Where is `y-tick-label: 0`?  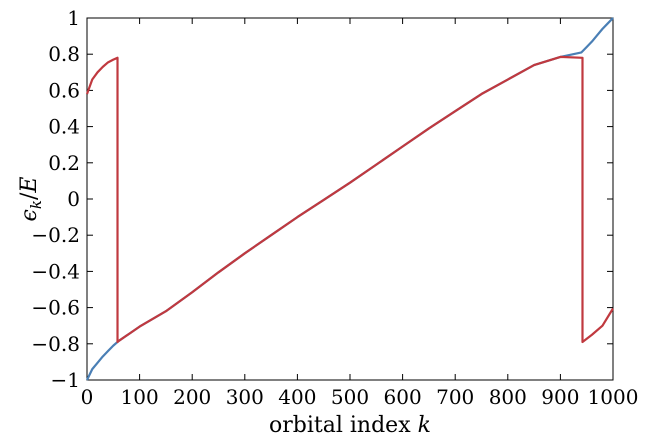
y-tick-label: 0 is located at coordinates (73, 199).